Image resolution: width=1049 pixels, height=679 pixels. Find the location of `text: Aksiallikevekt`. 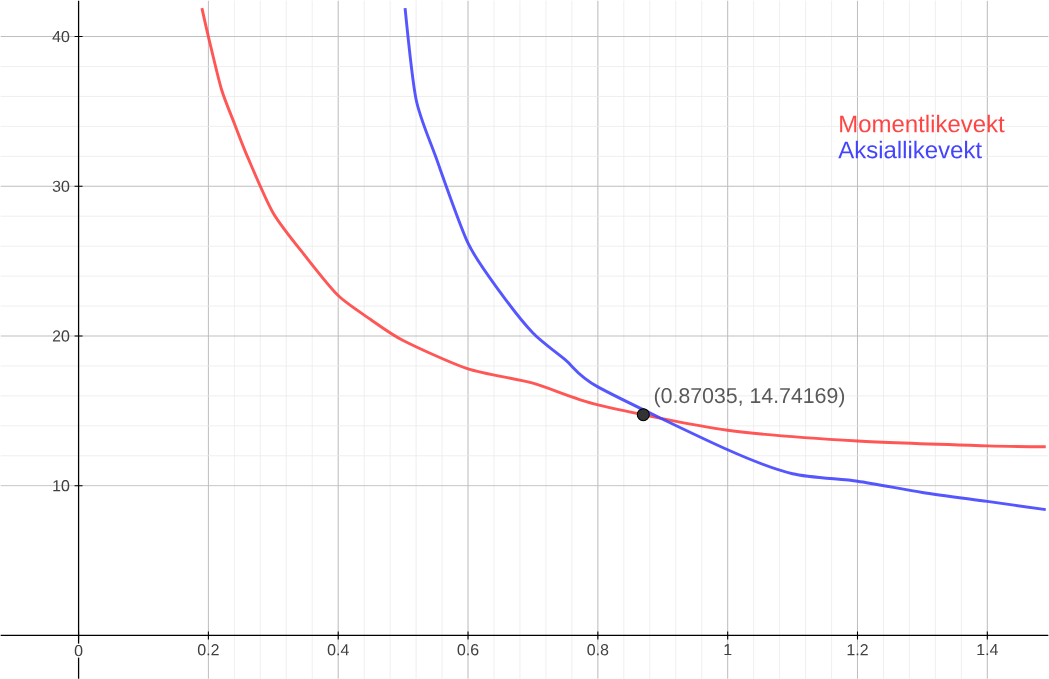

text: Aksiallikevekt is located at coordinates (910, 149).